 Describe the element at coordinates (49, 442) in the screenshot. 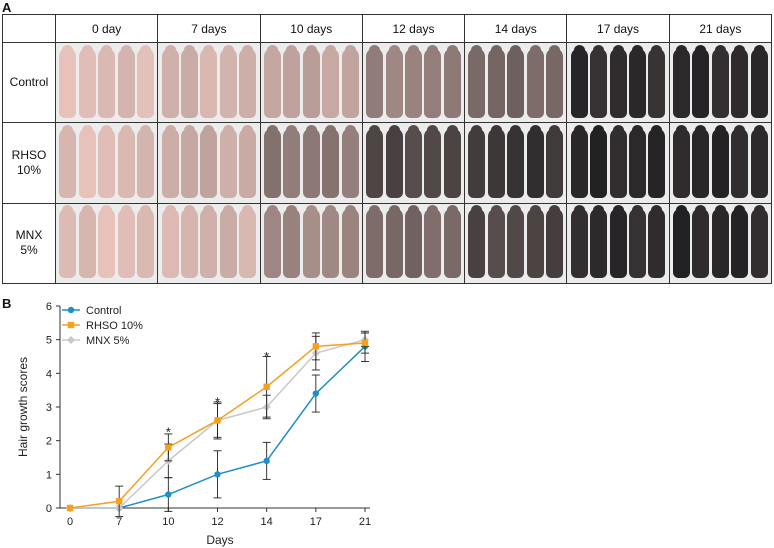

I see `y-tick-label: 2` at that location.